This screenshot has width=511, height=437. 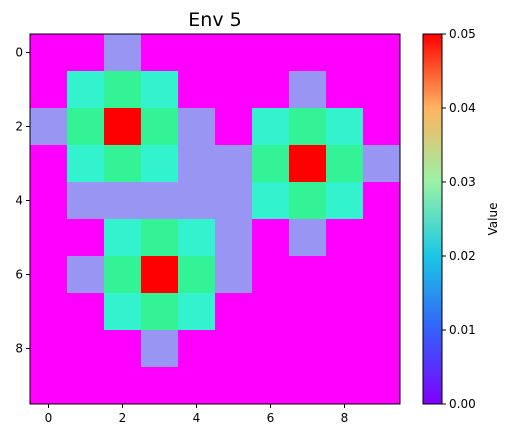 I want to click on y-tick-label: 2, so click(x=19, y=127).